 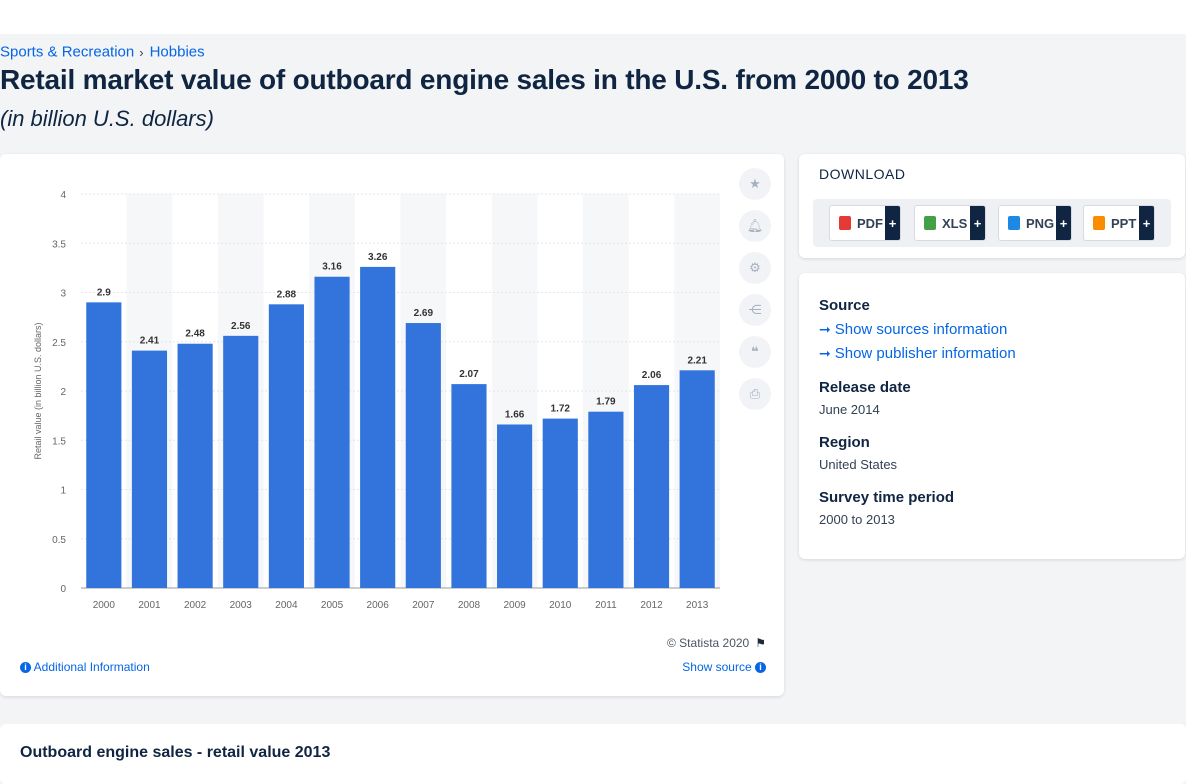 I want to click on page-subtitle: (in billion U.S. dollars), so click(x=107, y=118).